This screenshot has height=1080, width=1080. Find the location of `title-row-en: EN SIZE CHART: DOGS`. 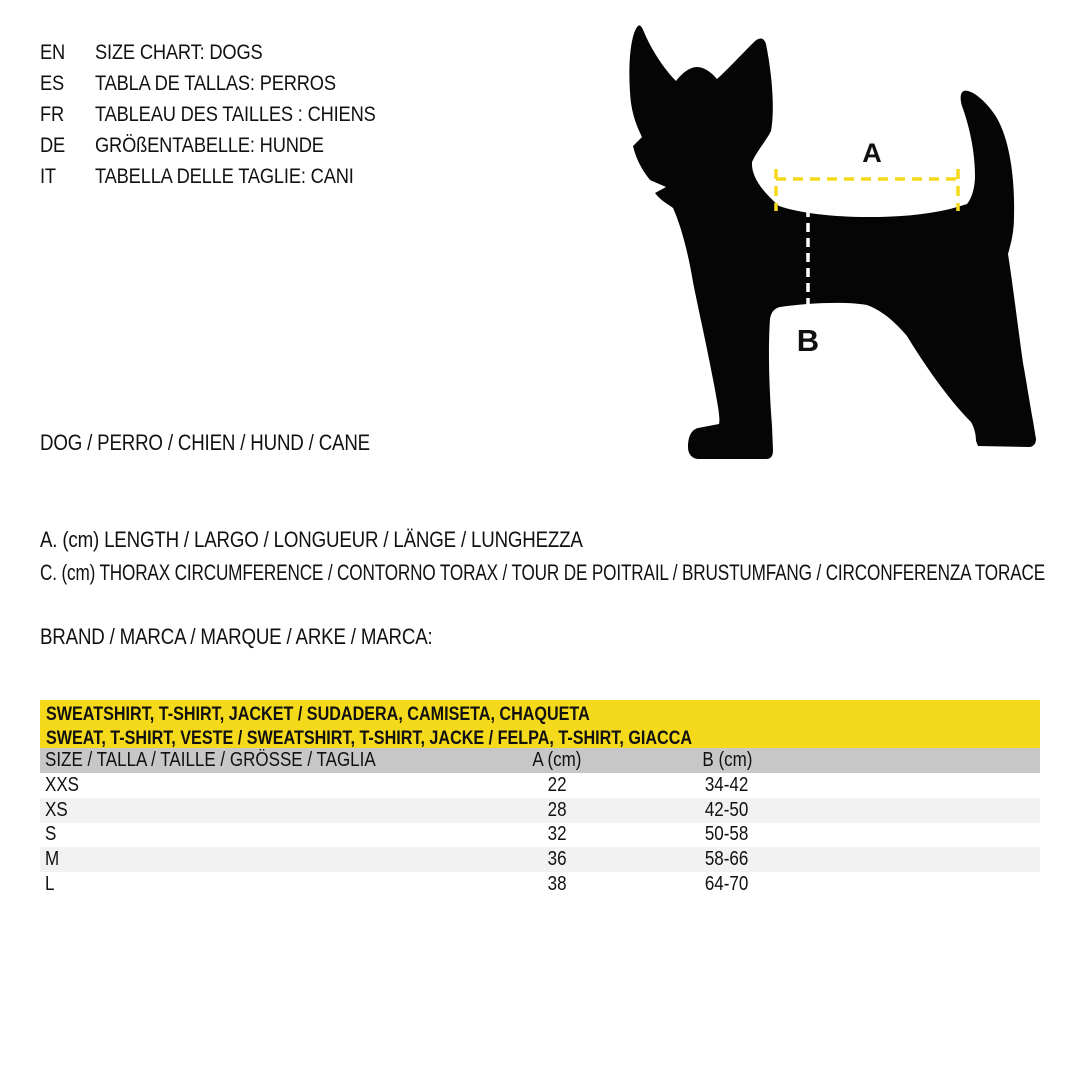

title-row-en: EN SIZE CHART: DOGS is located at coordinates (320, 52).